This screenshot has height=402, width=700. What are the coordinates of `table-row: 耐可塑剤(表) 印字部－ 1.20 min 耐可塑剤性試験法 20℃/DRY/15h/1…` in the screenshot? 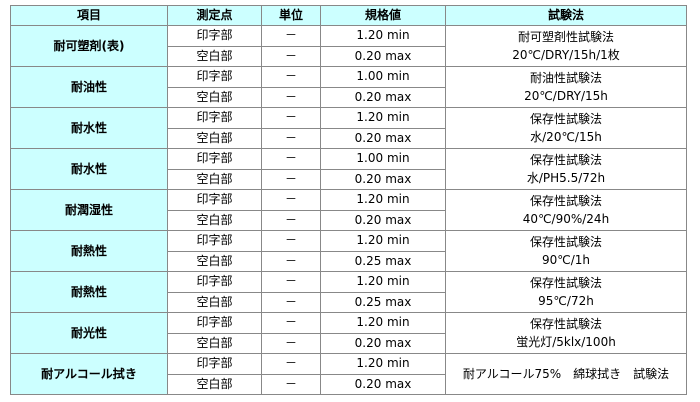 It's located at (348, 46).